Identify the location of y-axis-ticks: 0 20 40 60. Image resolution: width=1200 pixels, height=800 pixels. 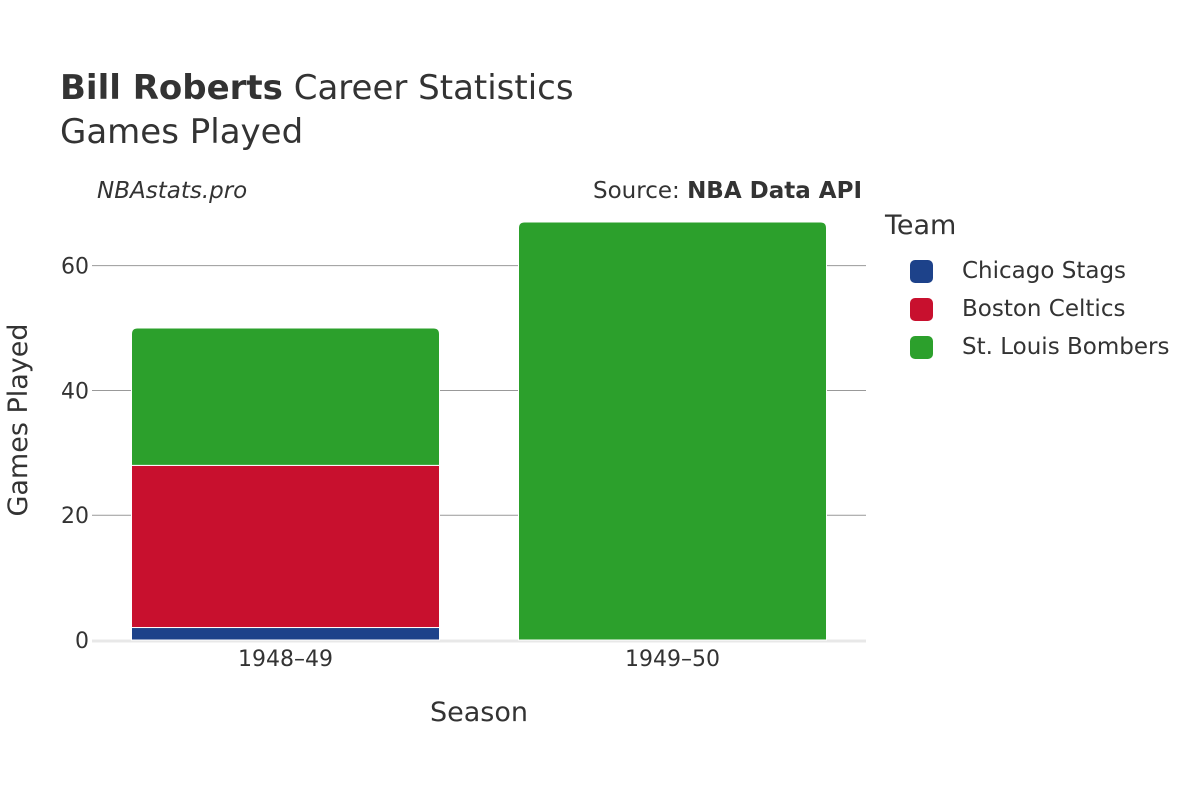
(75, 454).